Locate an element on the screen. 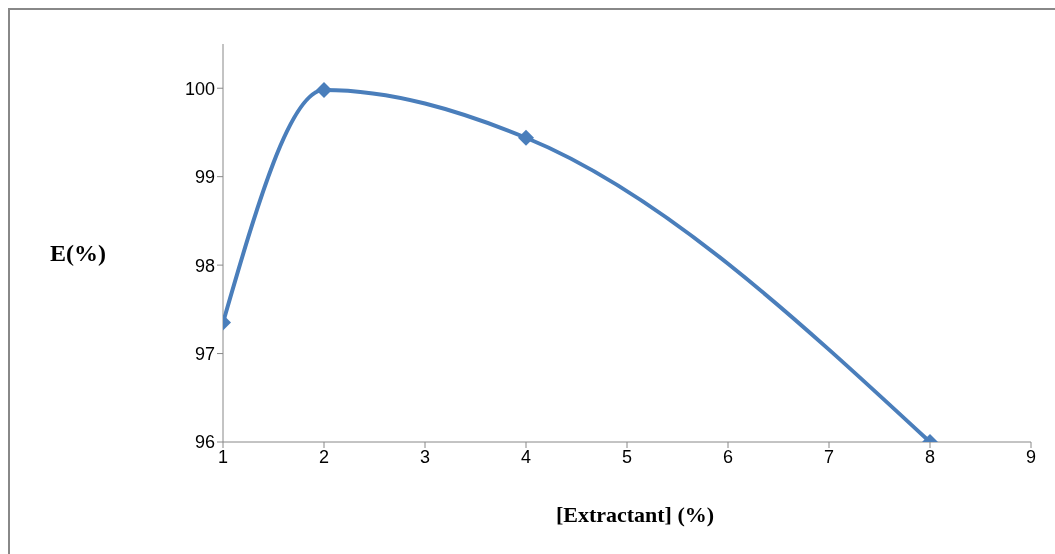  x-tick-label: 1 is located at coordinates (223, 456).